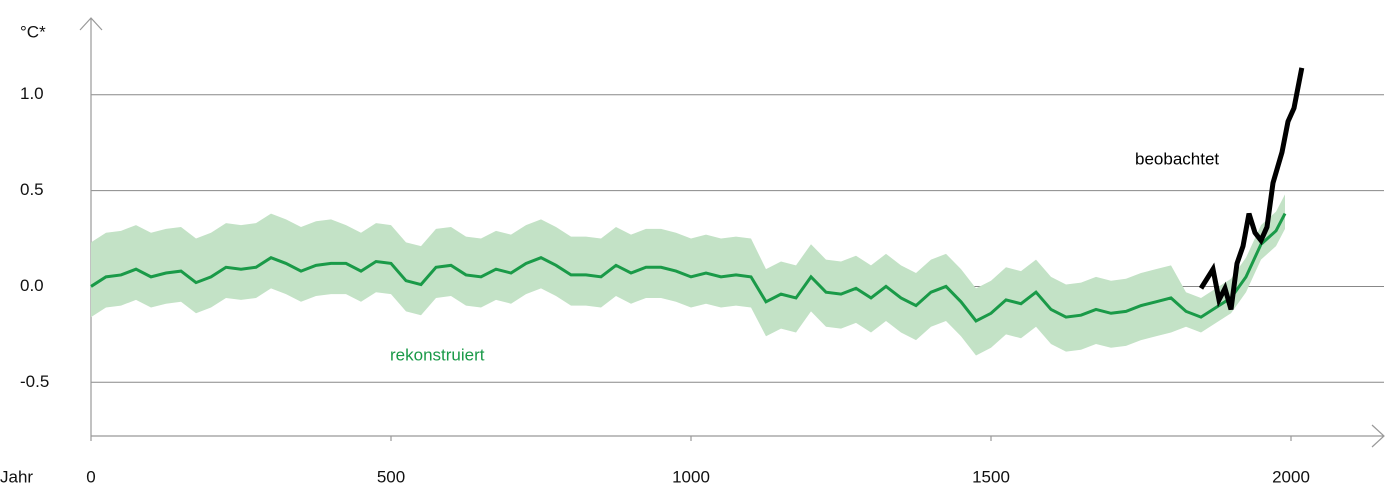  Describe the element at coordinates (16, 476) in the screenshot. I see `x-axis-label: Jahr` at that location.